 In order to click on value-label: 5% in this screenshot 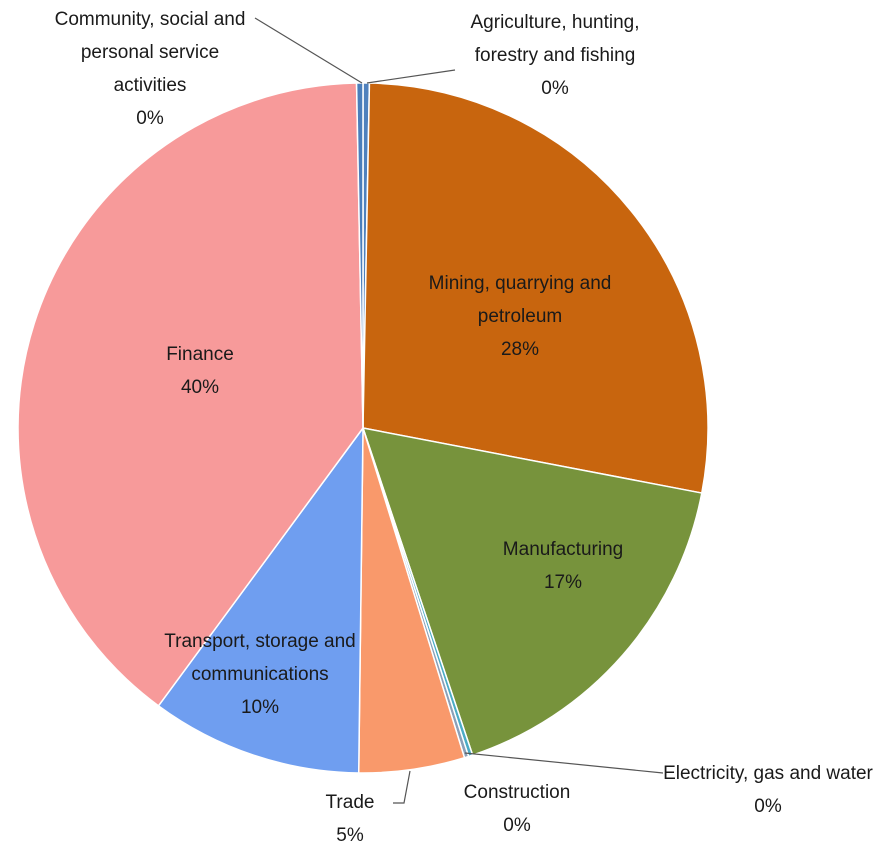, I will do `click(350, 835)`.